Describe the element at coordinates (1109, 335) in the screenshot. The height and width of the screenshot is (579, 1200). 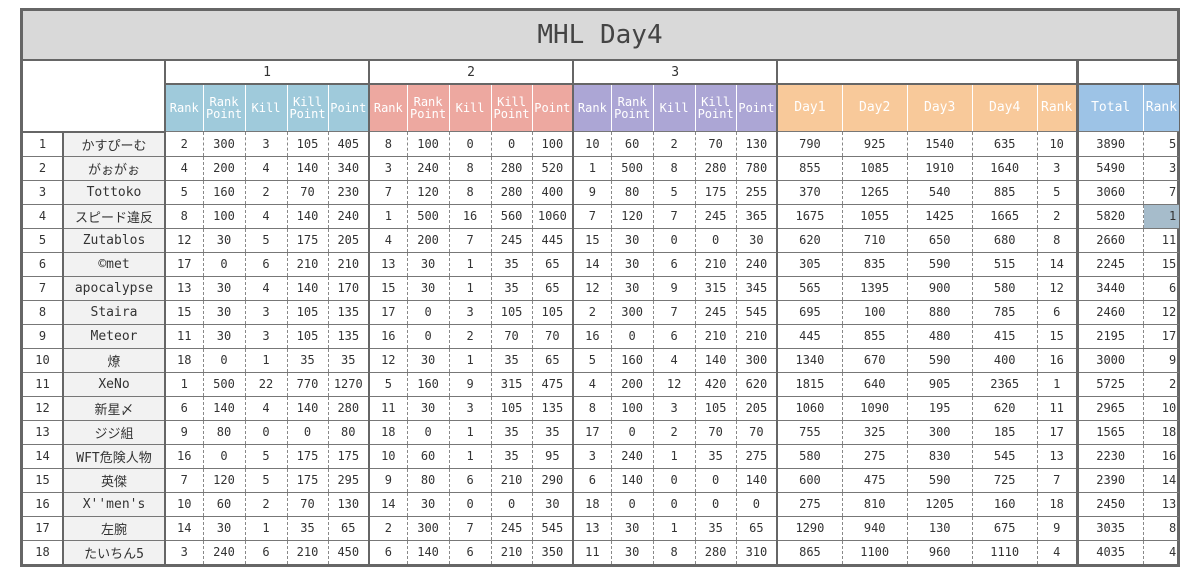
I see `total-cell: 2195` at that location.